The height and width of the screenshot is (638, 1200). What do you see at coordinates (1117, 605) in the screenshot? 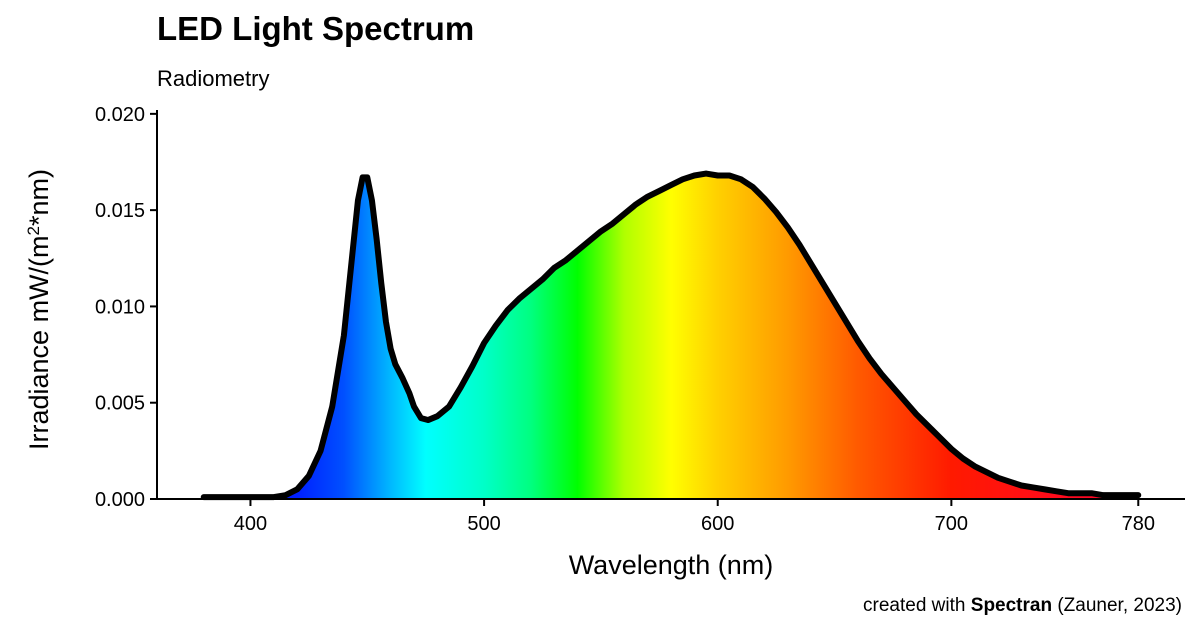
I see `caption-suffix: (Zauner, 2023)` at bounding box center [1117, 605].